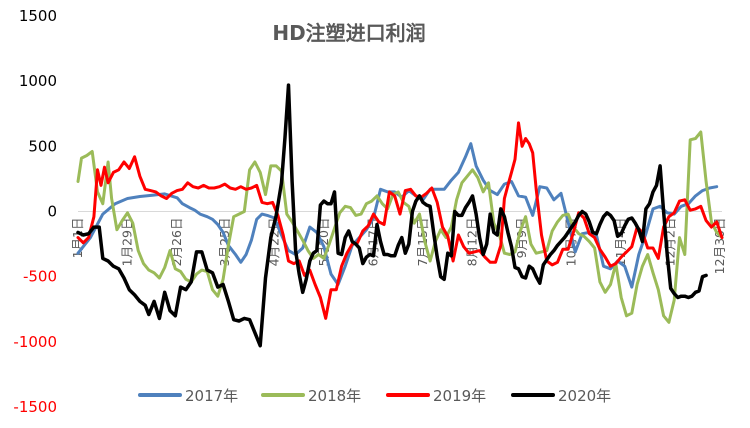  Describe the element at coordinates (127, 242) in the screenshot. I see `x-tick-label: 1月29日` at that location.